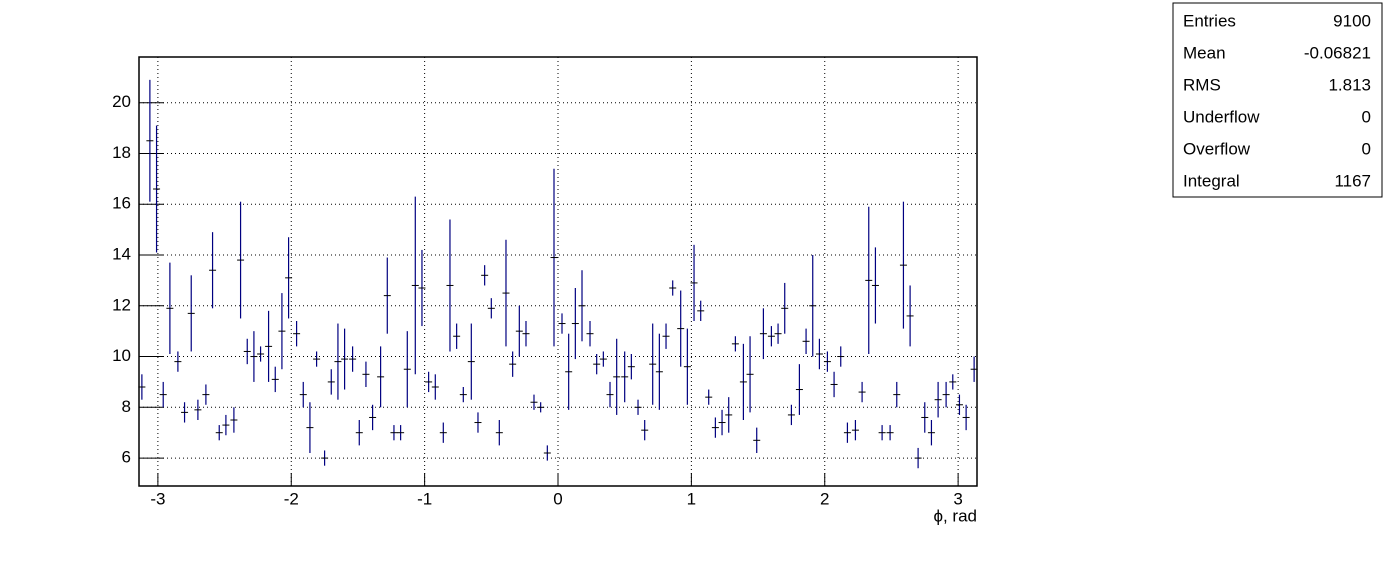  I want to click on stats-label: Mean, so click(1204, 52).